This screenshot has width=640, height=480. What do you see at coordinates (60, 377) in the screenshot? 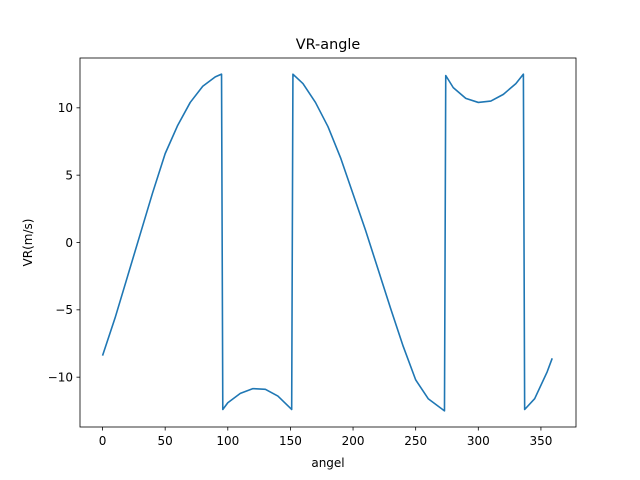
I see `y-tick-label: −10` at bounding box center [60, 377].